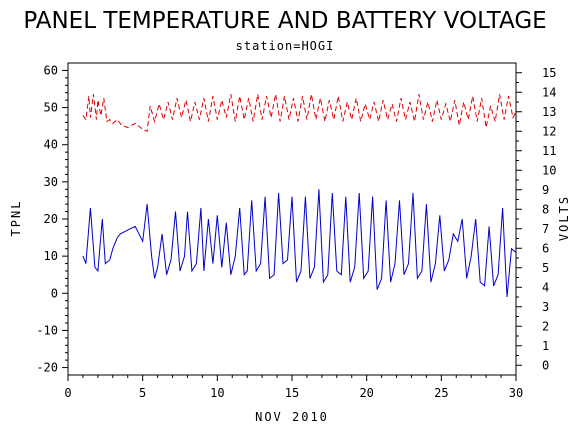 This screenshot has width=570, height=430. I want to click on y-right-tick-label: 4, so click(545, 287).